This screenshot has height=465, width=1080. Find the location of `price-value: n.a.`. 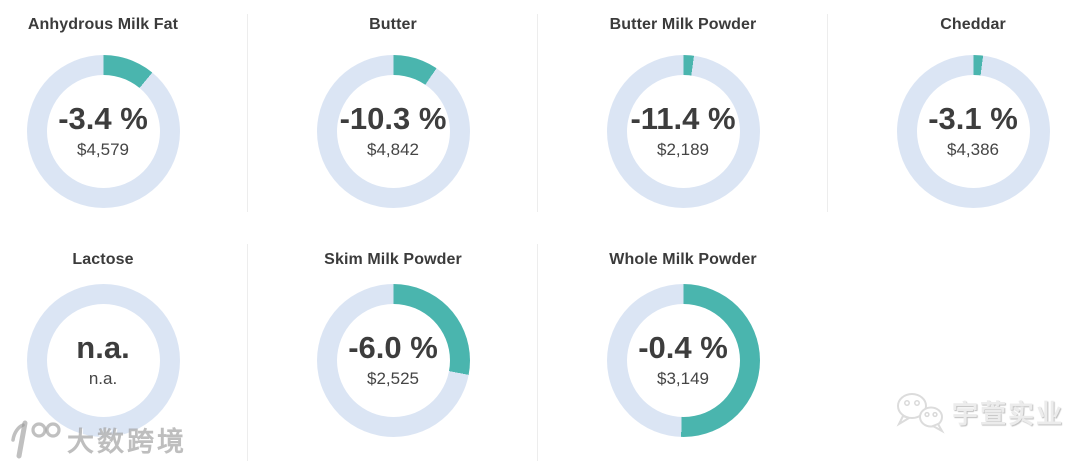

price-value: n.a. is located at coordinates (103, 378).